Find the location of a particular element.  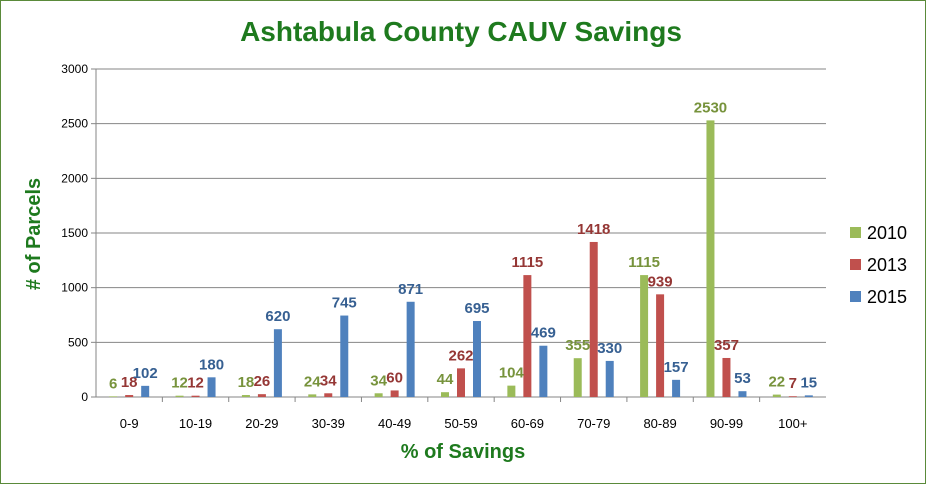

data-label-2015: 180 is located at coordinates (211, 364).